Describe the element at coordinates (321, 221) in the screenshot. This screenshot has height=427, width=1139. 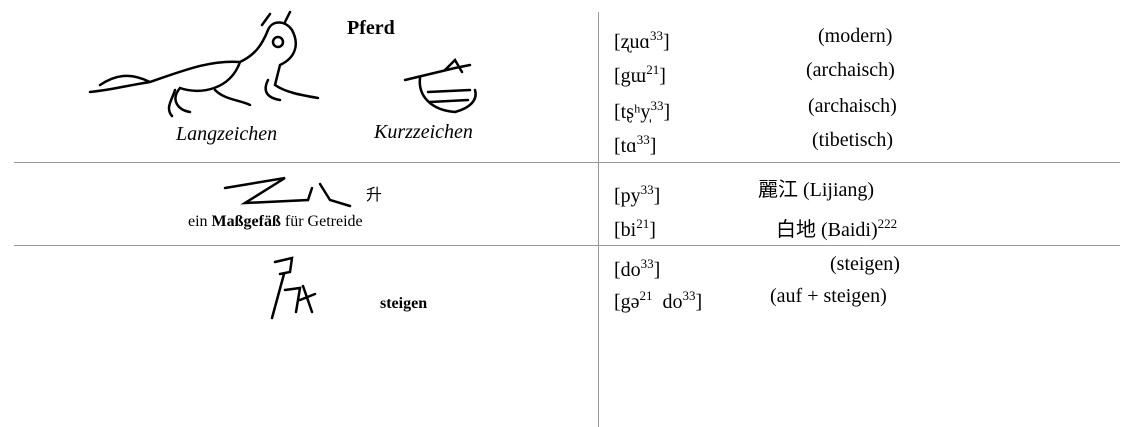
I see `text: für Getreide` at that location.